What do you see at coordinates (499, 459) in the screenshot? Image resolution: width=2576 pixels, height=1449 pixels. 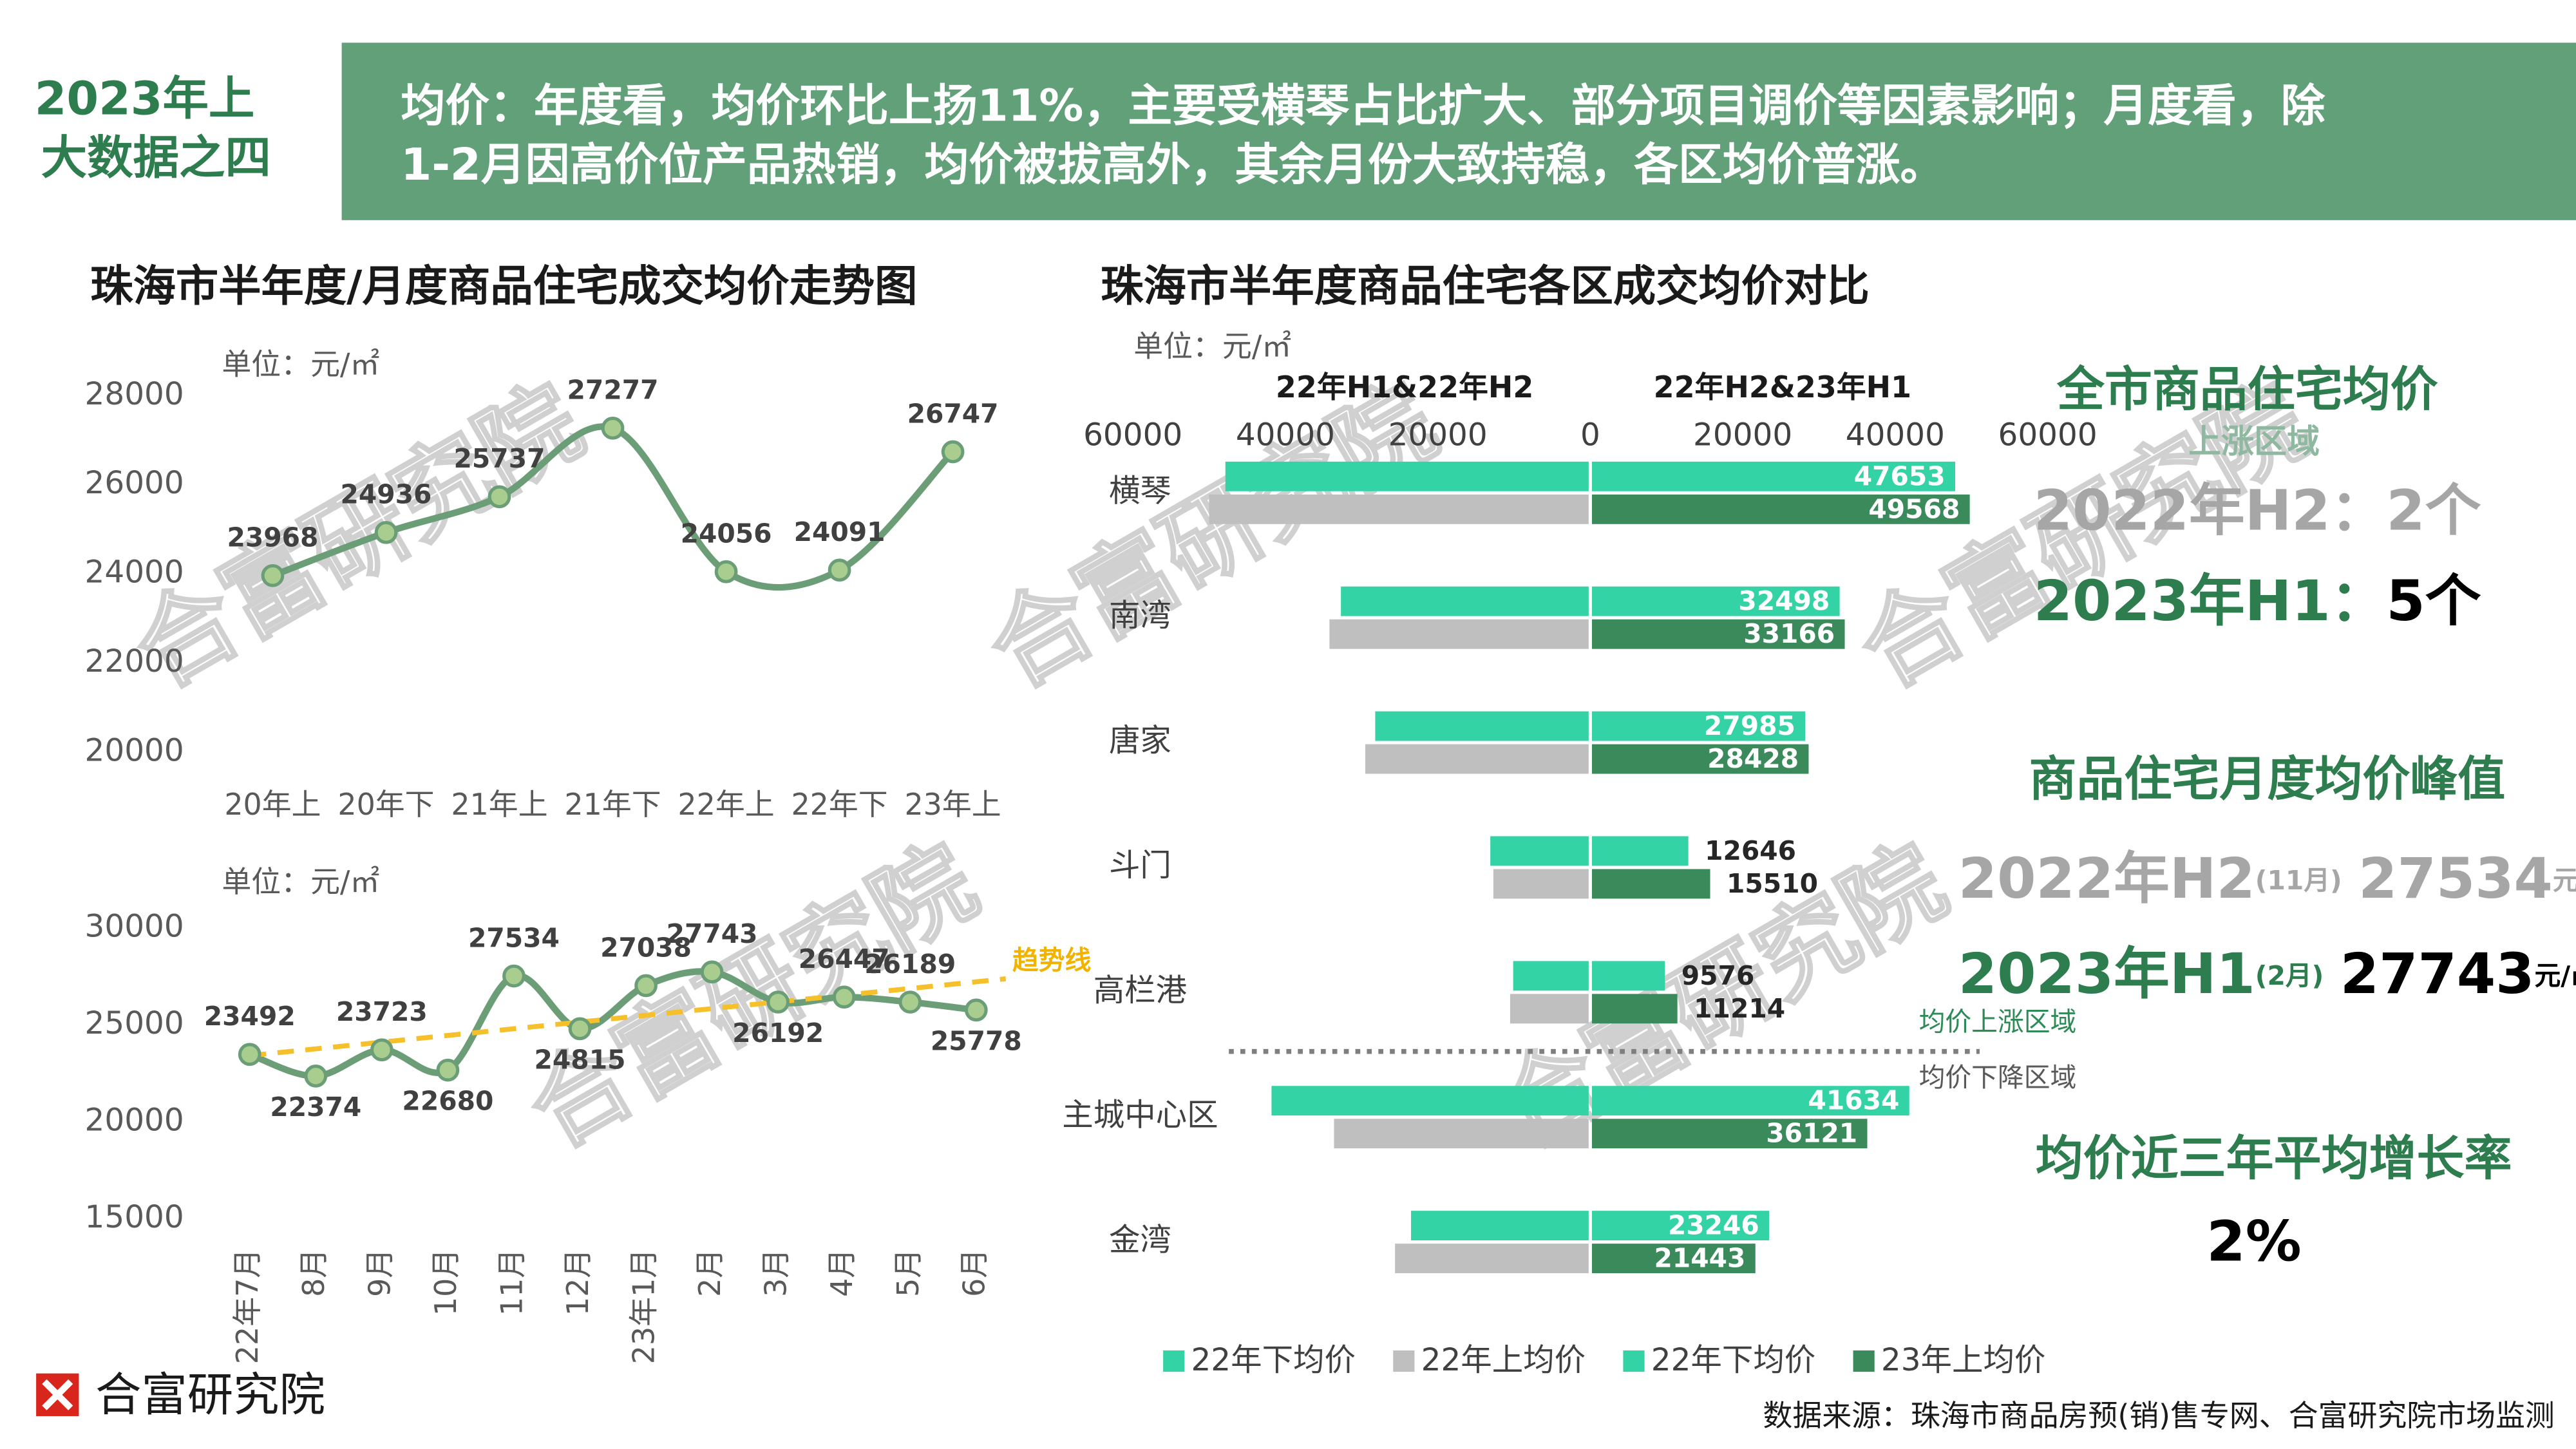 I see `data-label: 25737` at bounding box center [499, 459].